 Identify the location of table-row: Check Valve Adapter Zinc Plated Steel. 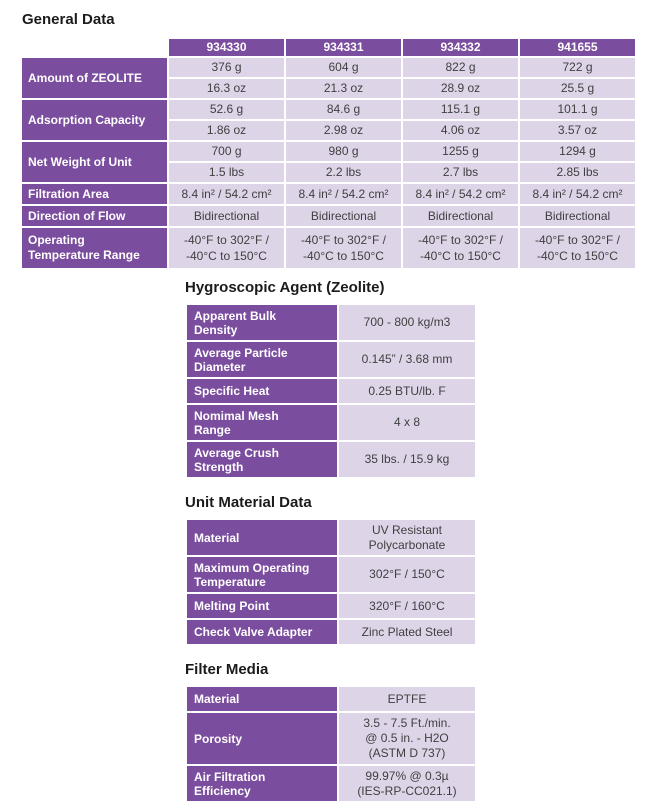
(331, 632).